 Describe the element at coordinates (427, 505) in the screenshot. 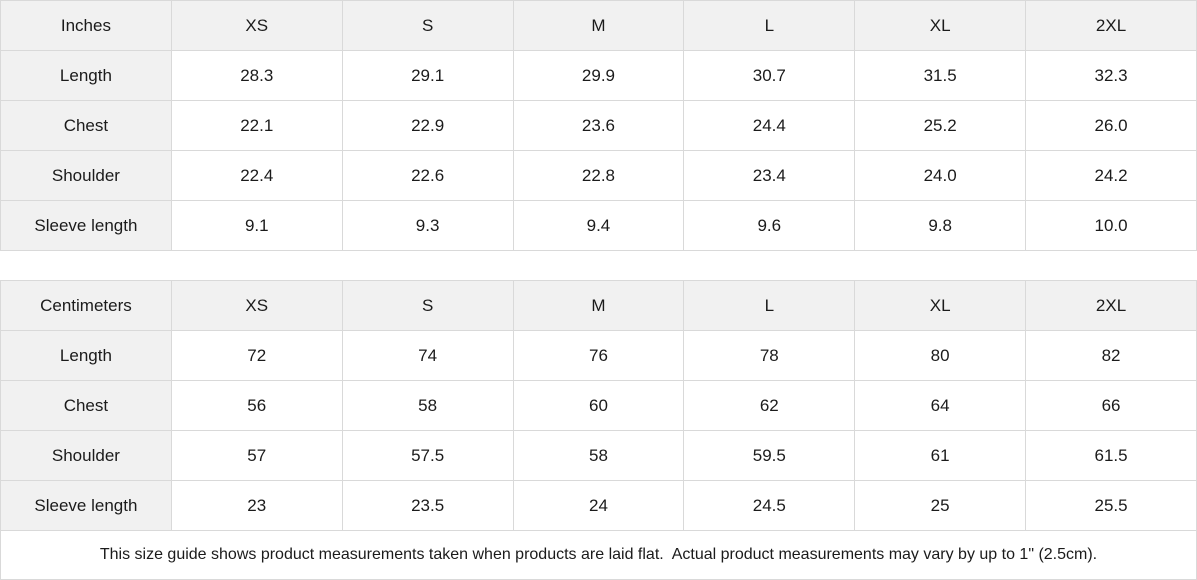

I see `measurement-cell: 23.5` at that location.